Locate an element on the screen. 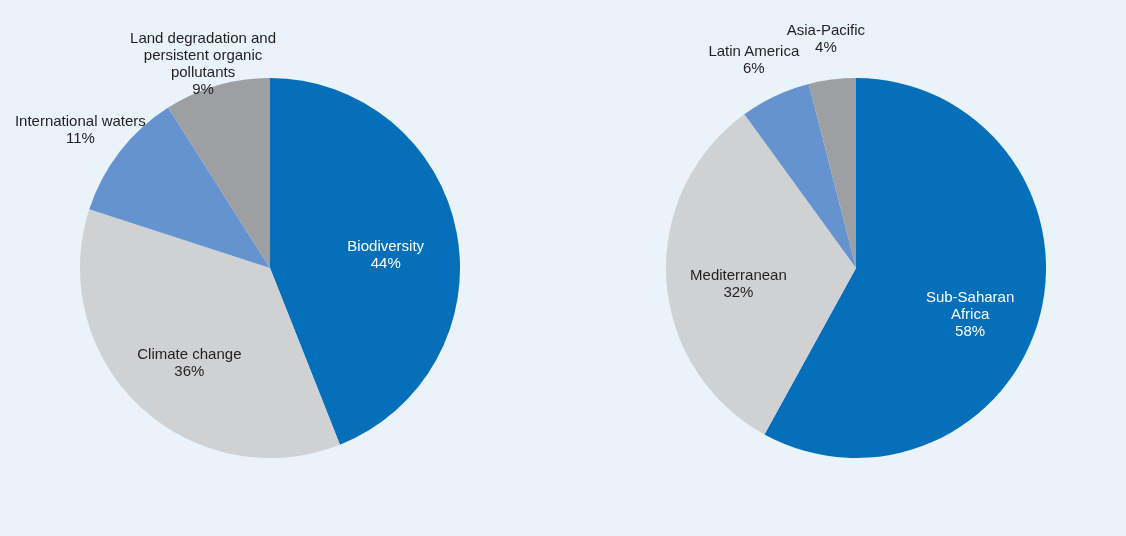 The image size is (1126, 536). data-label: 6% is located at coordinates (753, 67).